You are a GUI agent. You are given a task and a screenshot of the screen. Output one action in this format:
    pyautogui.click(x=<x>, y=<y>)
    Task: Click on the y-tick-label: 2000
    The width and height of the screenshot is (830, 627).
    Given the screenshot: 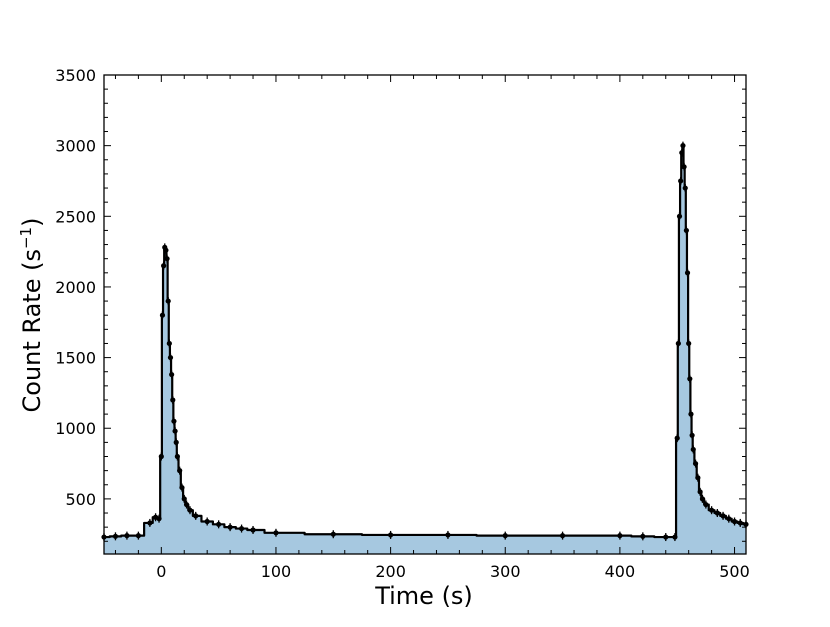 What is the action you would take?
    pyautogui.click(x=75, y=287)
    